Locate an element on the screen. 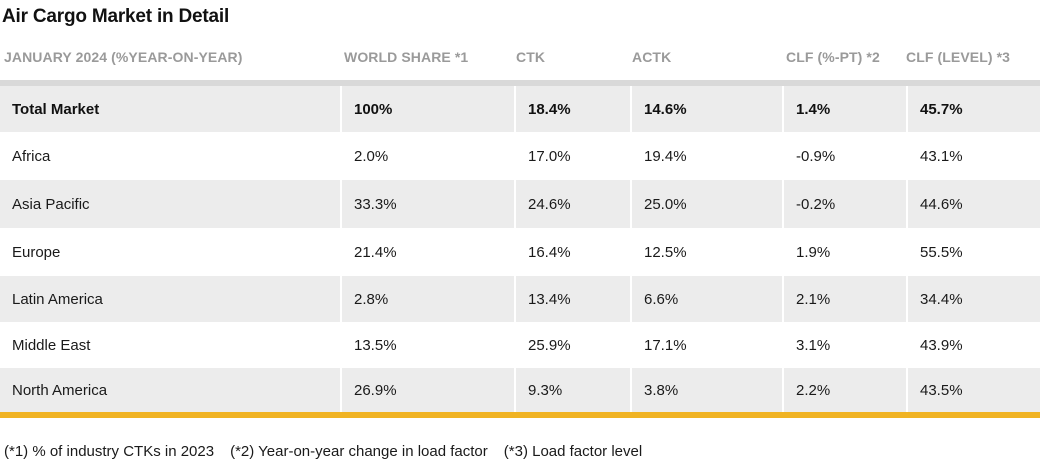 The image size is (1040, 461). footnote-2: (*2) Year-on-year change in load factor is located at coordinates (359, 451).